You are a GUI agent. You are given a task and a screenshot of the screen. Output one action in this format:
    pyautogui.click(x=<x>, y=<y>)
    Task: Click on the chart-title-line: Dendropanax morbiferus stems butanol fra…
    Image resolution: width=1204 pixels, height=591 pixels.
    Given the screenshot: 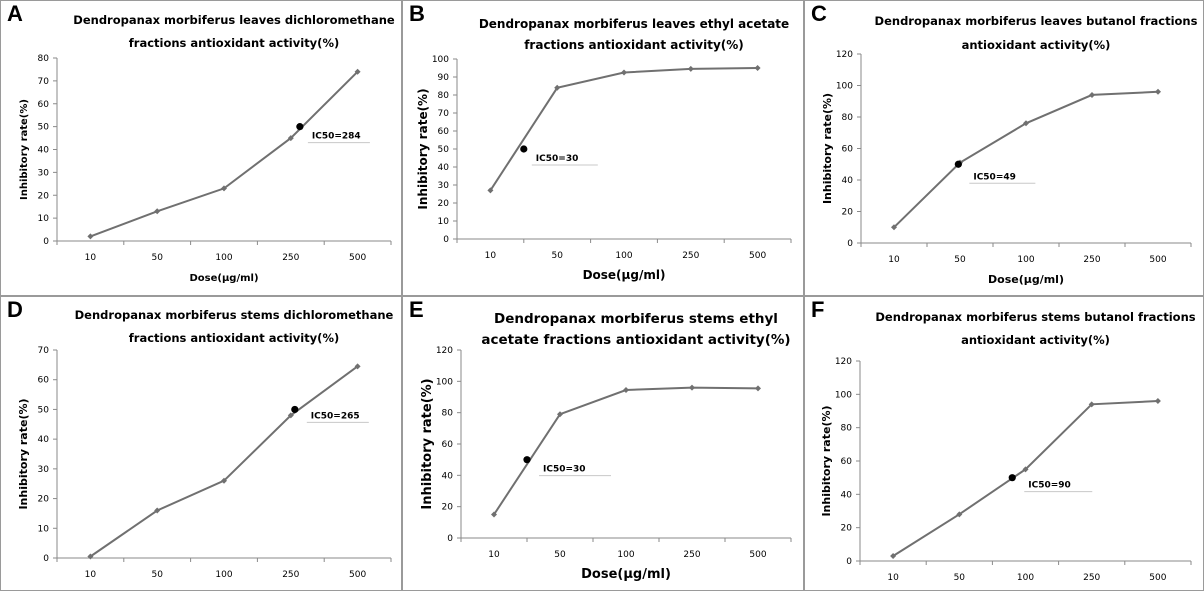 What is the action you would take?
    pyautogui.click(x=1035, y=317)
    